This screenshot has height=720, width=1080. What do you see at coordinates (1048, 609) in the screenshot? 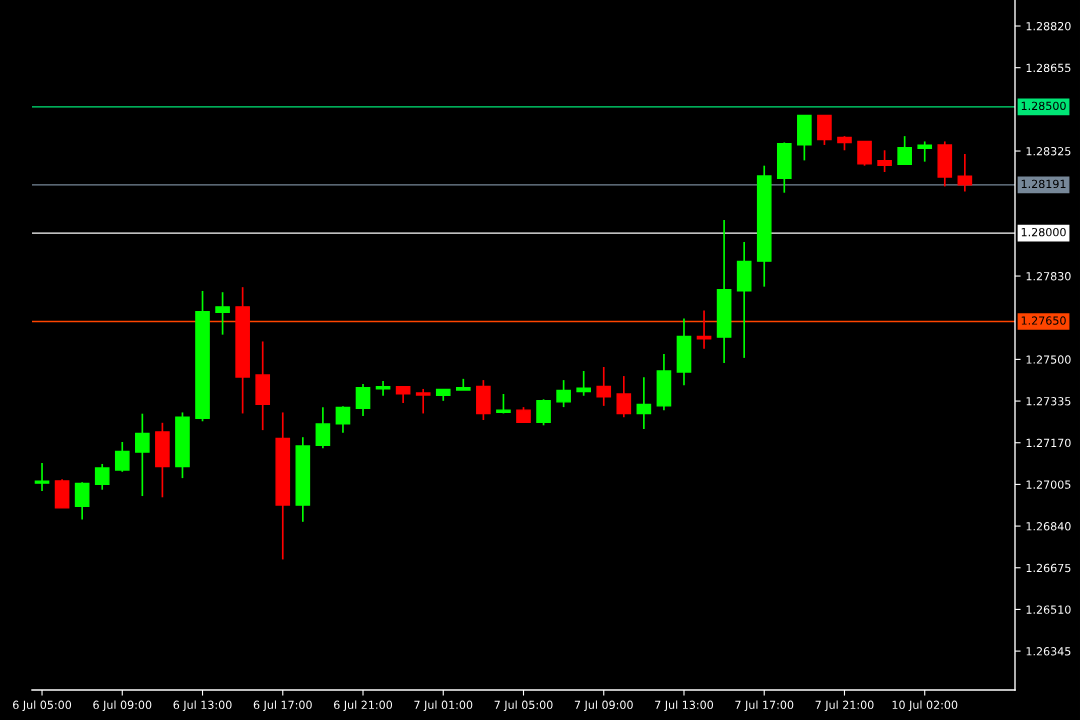
I see `y-tick-label: 1.26510` at bounding box center [1048, 609].